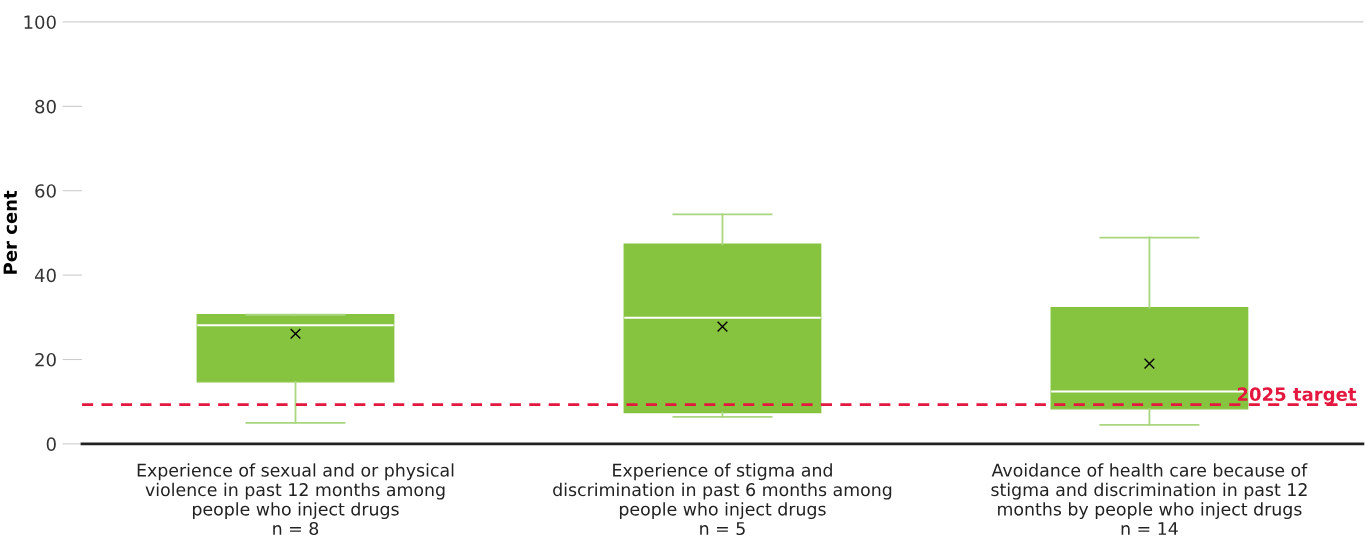 Image resolution: width=1367 pixels, height=548 pixels. I want to click on x-tick-label: Experience of sexual and or physical violence in past 12 months among people who inject drugs n = 8, so click(295, 499).